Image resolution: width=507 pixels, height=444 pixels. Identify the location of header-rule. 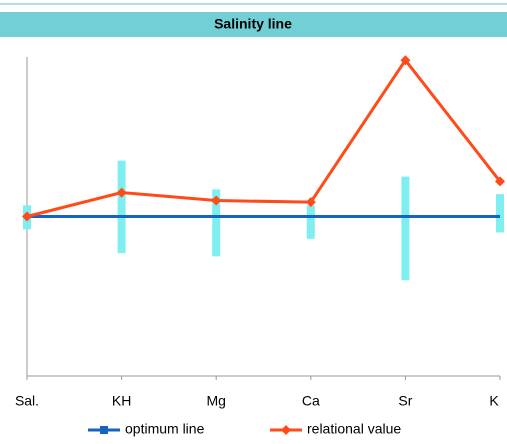
(253, 4).